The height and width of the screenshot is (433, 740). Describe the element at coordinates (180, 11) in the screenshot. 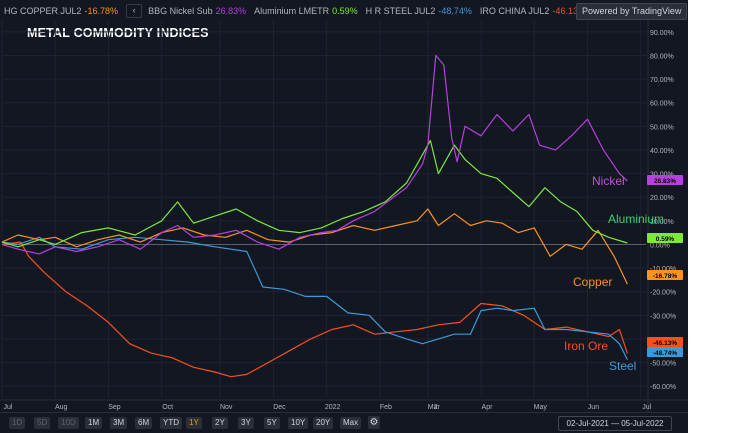

I see `legend-symbol: BBG Nickel Sub` at that location.